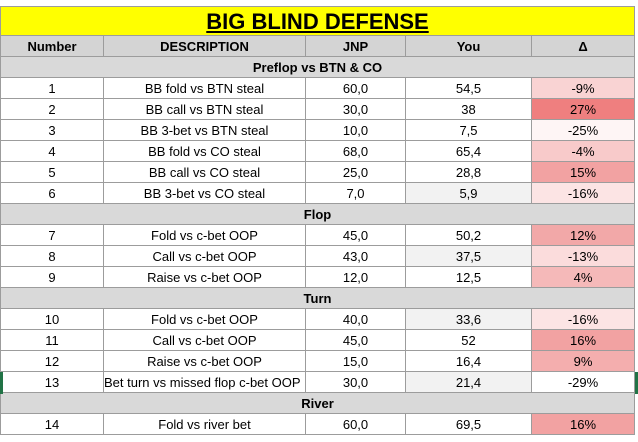 The image size is (638, 442). I want to click on cell-you: 69,5, so click(469, 424).